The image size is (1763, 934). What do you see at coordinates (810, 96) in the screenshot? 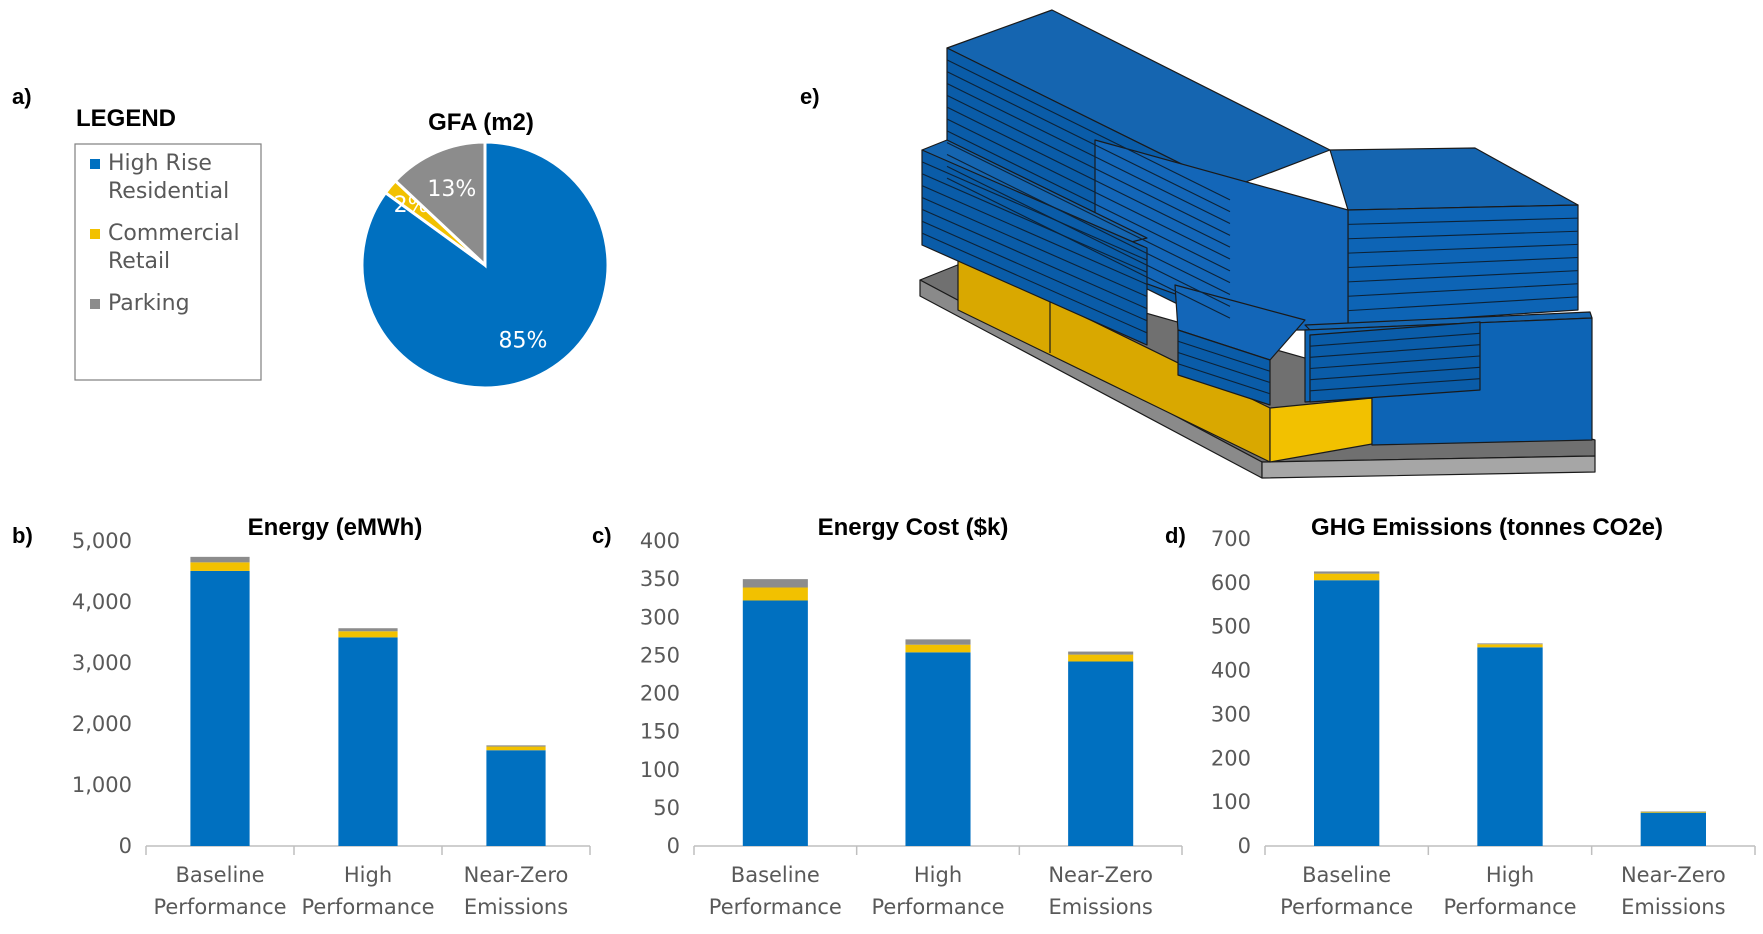
I see `panel-label-e: e)` at bounding box center [810, 96].